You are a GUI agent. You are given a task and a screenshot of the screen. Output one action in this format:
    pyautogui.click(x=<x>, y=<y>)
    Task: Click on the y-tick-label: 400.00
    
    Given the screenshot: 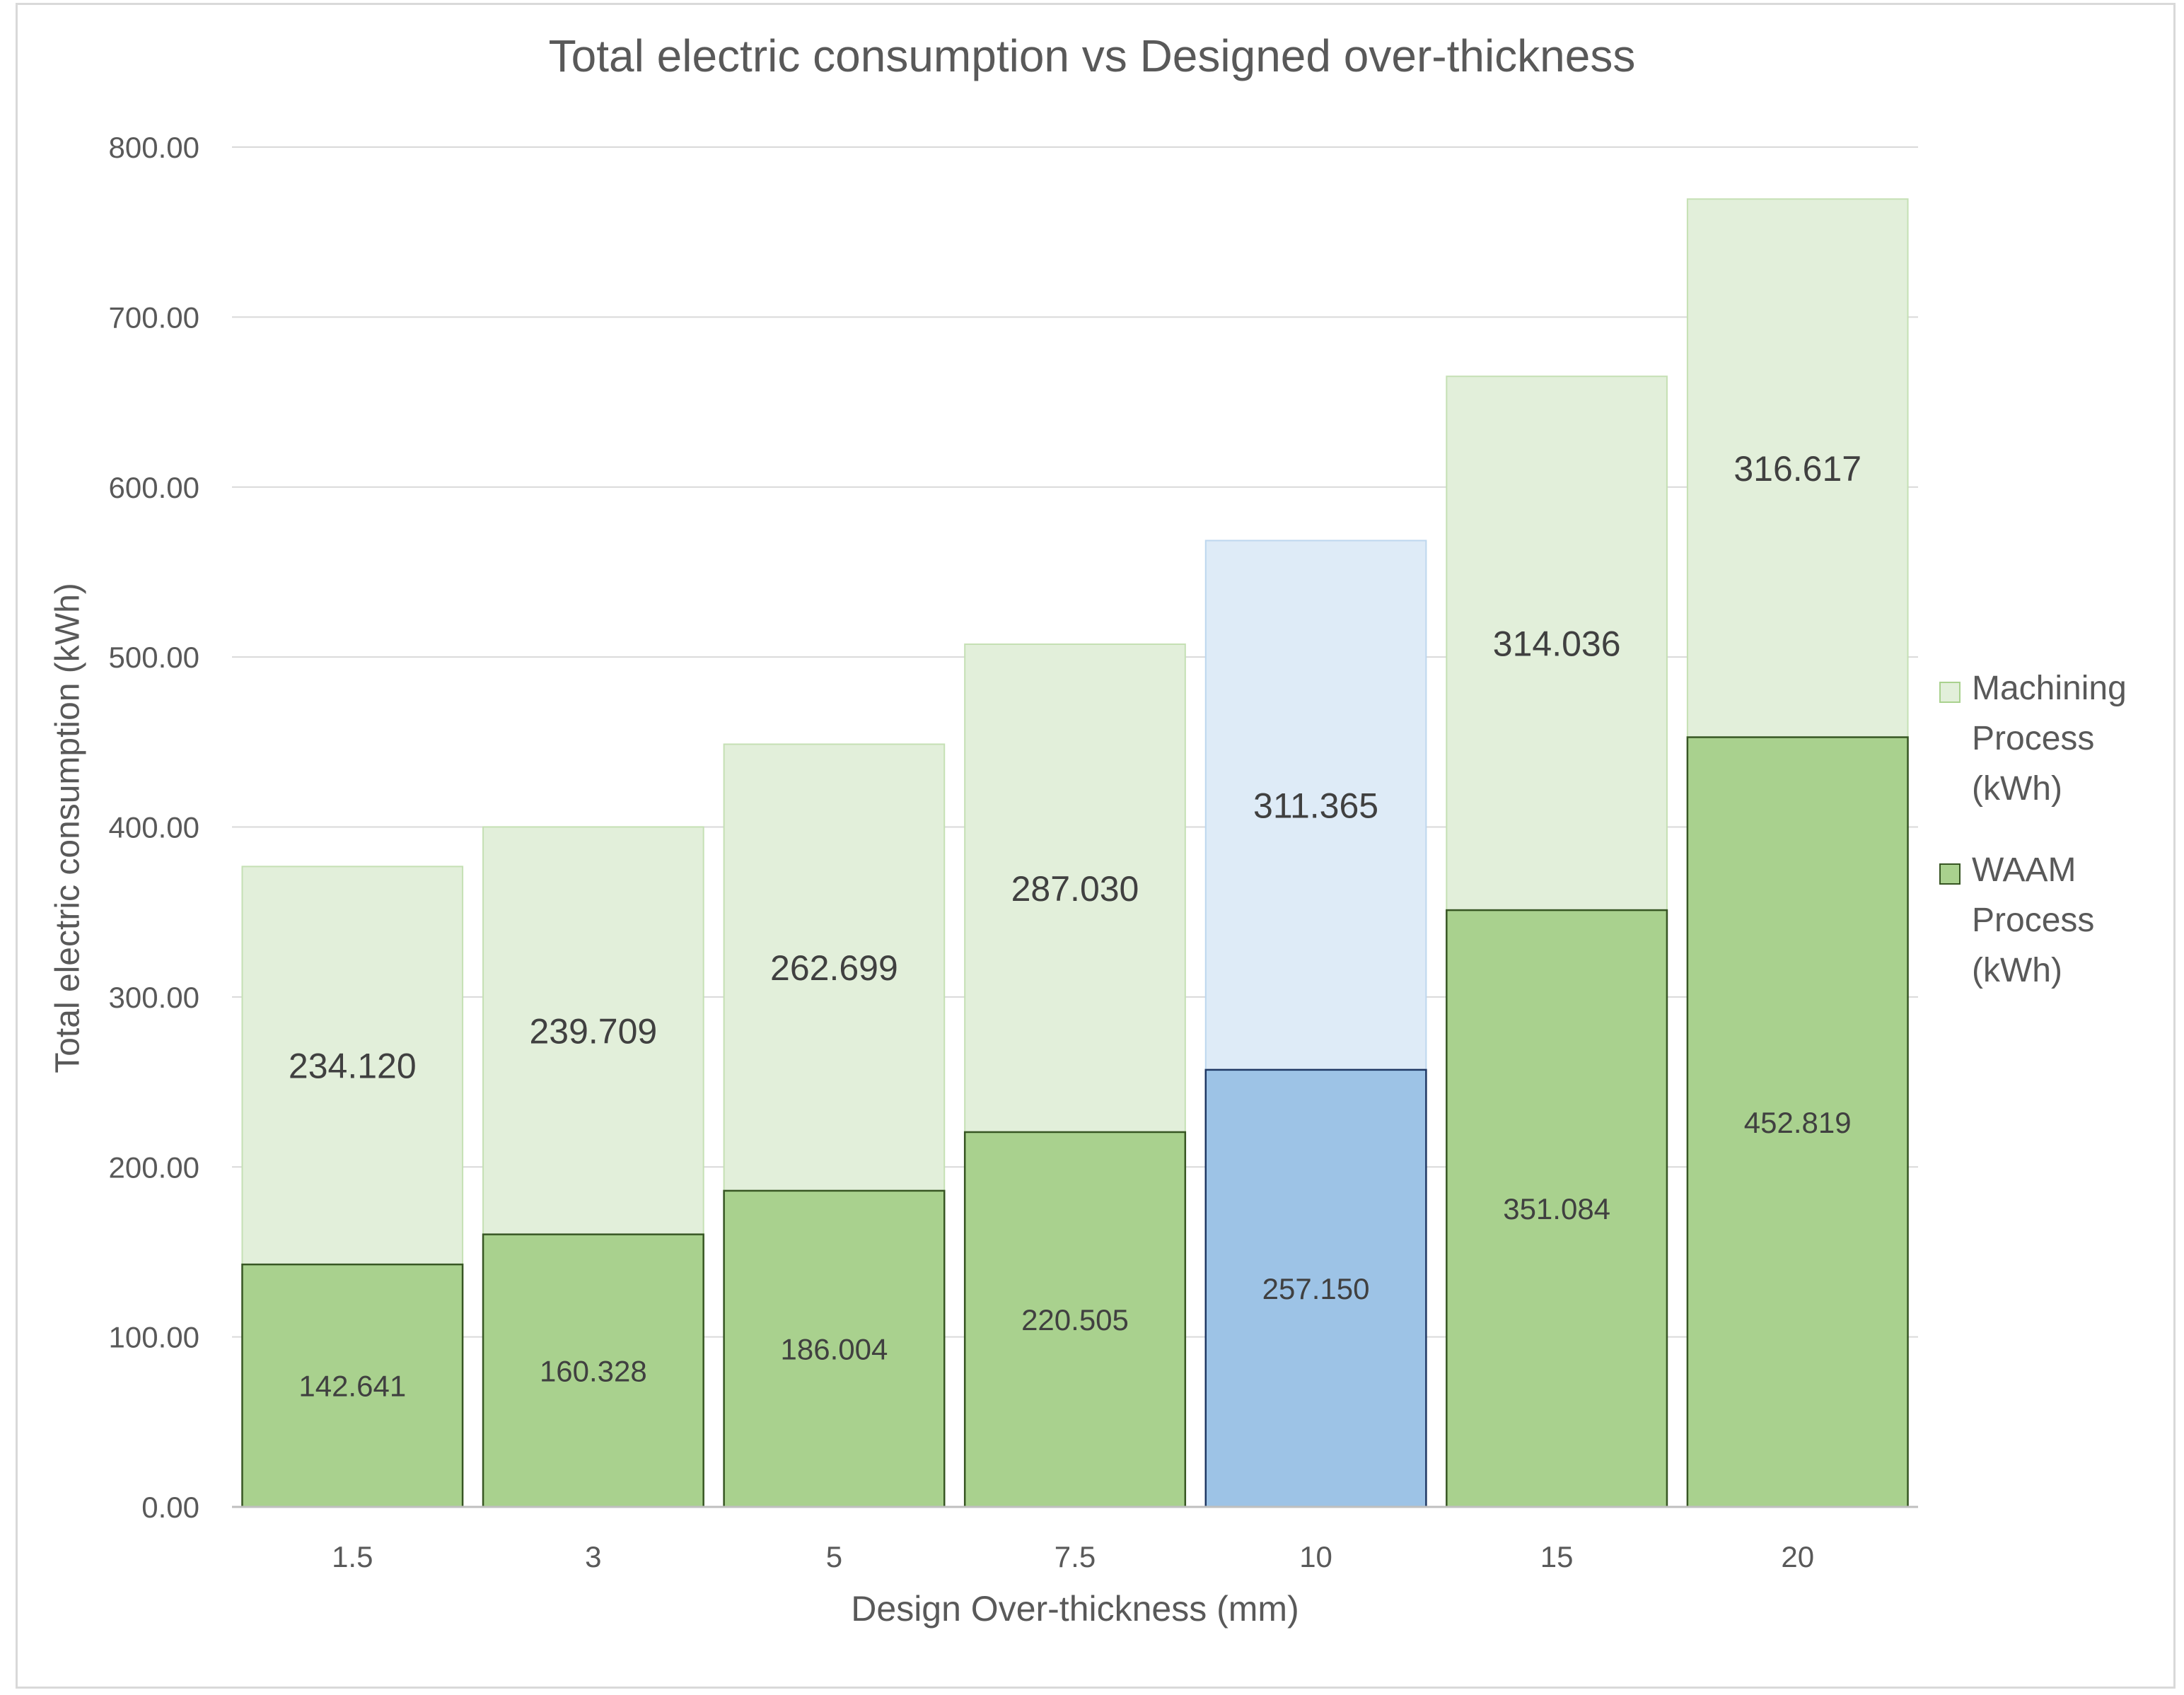 What is the action you would take?
    pyautogui.click(x=154, y=827)
    